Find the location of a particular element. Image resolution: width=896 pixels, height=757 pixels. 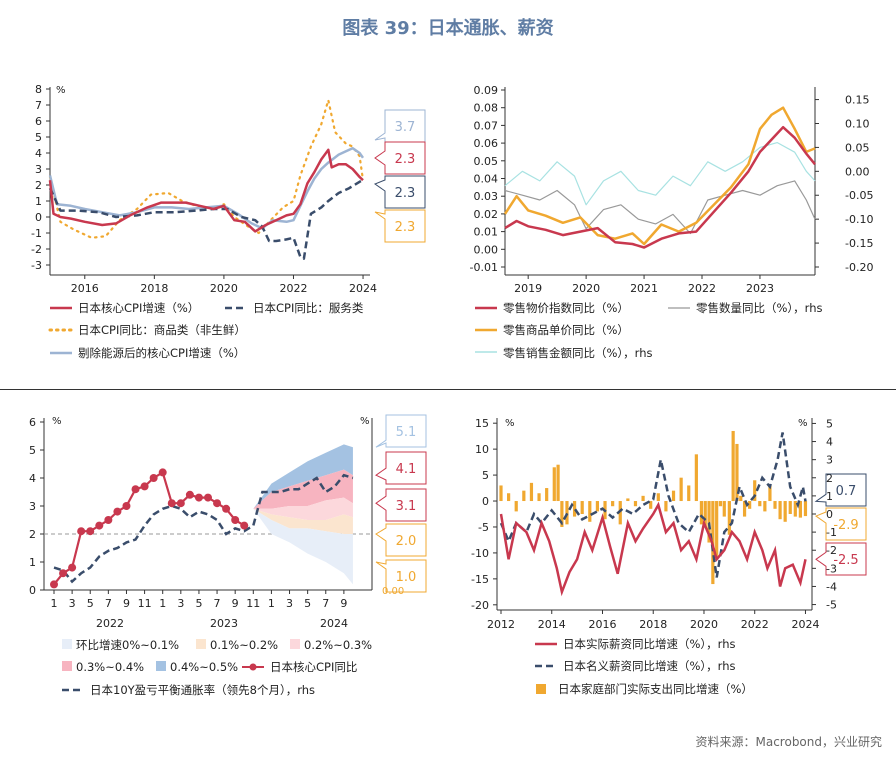

p2-series-rpi is located at coordinates (660, 187).